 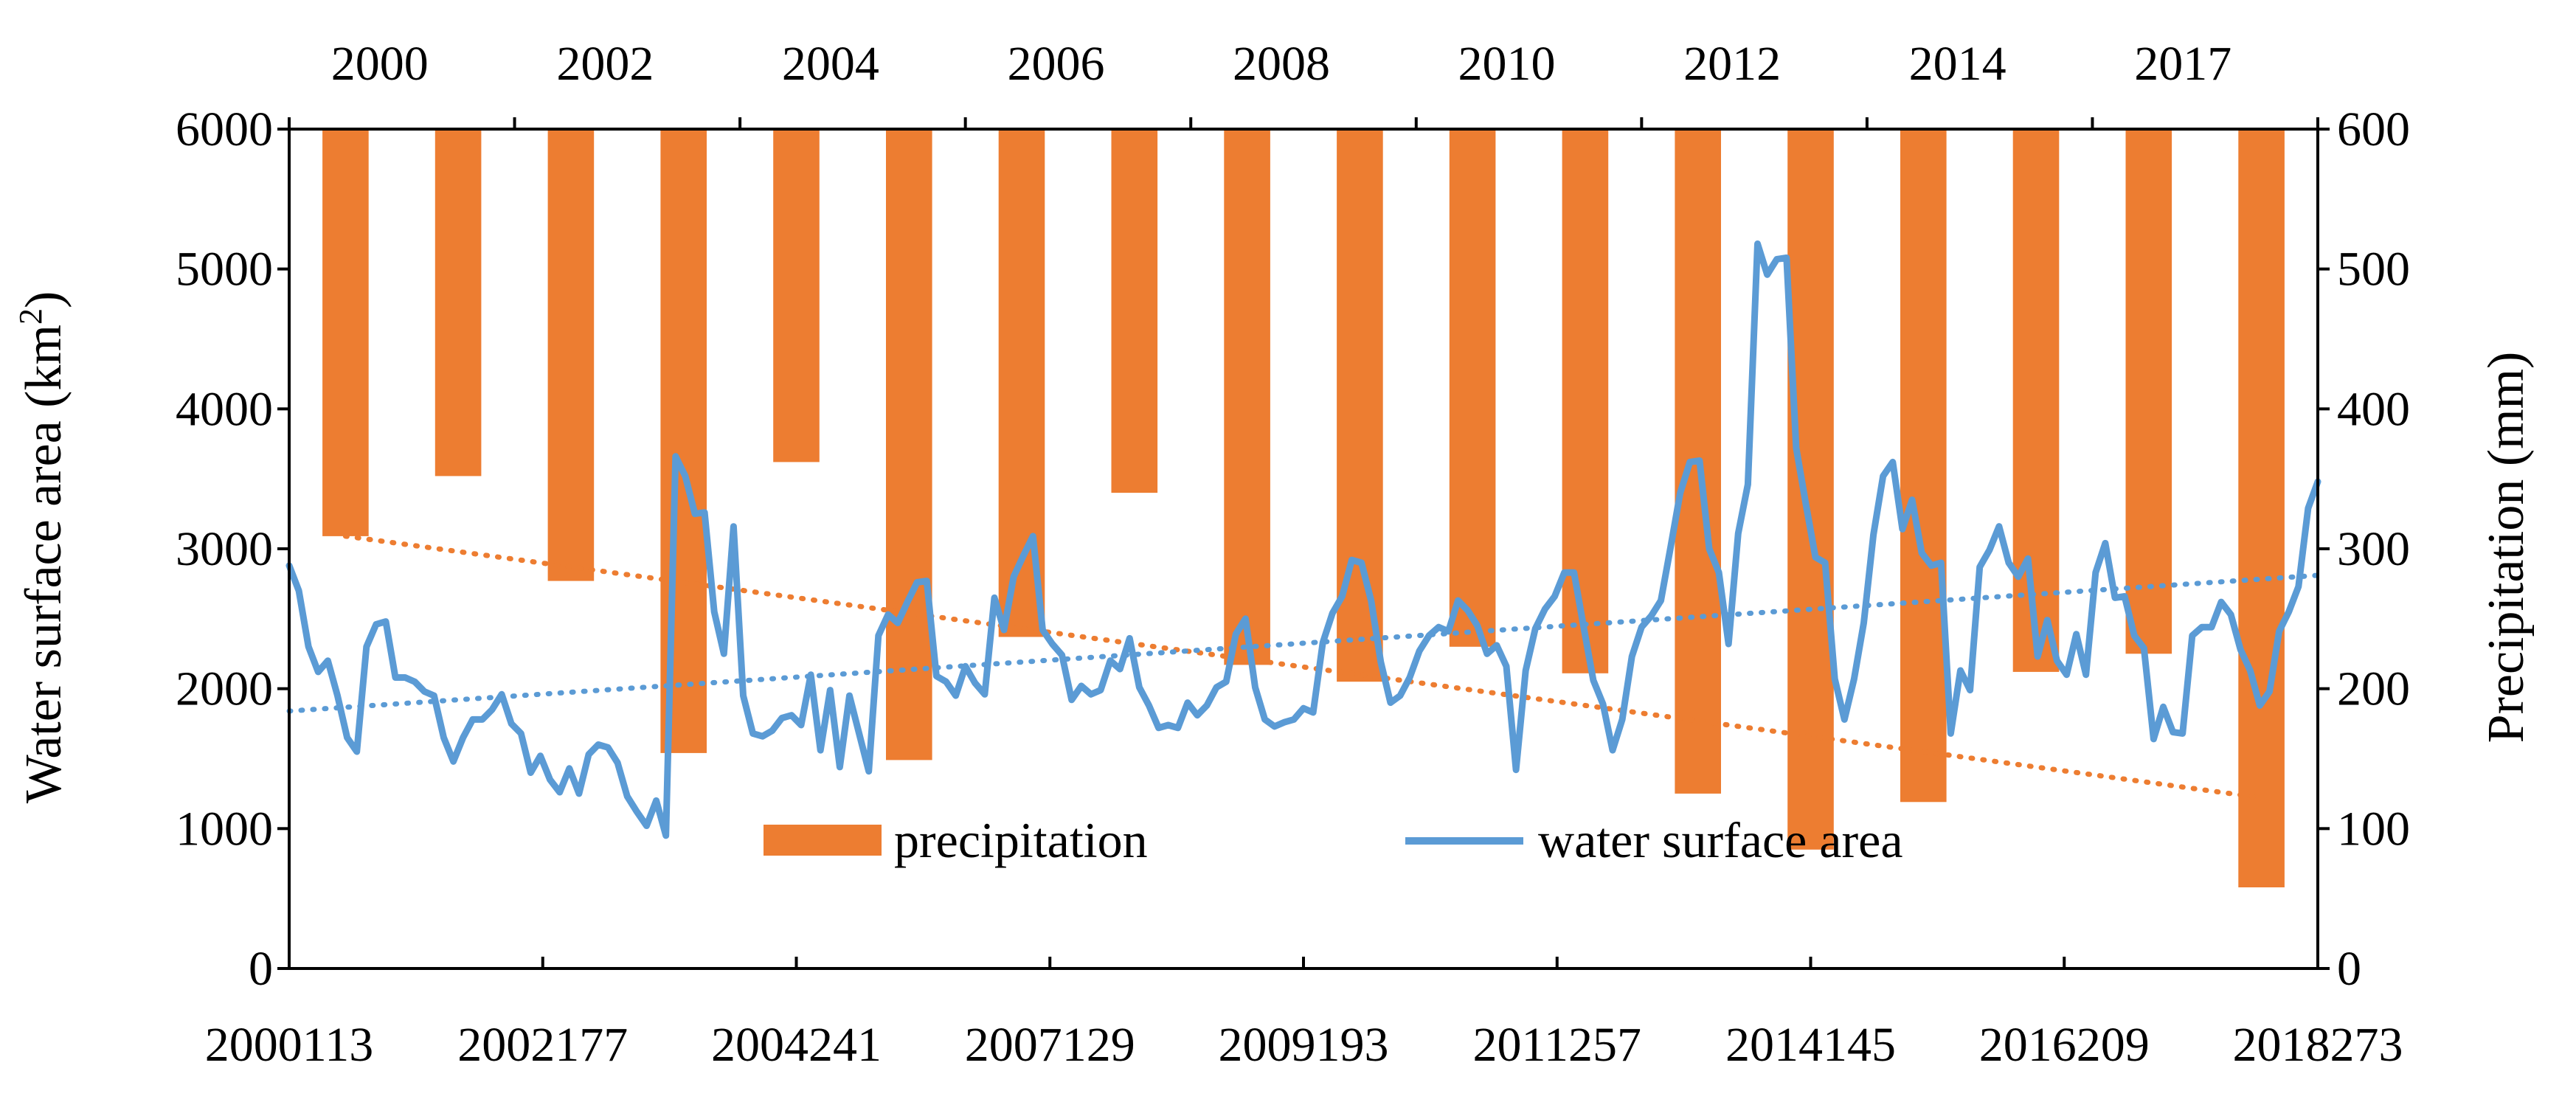 I want to click on top-axis-tick-label: 2014, so click(x=1958, y=64).